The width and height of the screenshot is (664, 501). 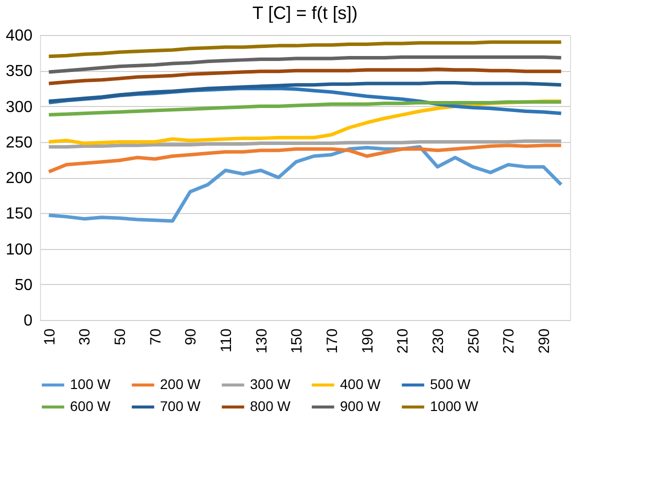 What do you see at coordinates (91, 406) in the screenshot?
I see `legend-label: 600 W` at bounding box center [91, 406].